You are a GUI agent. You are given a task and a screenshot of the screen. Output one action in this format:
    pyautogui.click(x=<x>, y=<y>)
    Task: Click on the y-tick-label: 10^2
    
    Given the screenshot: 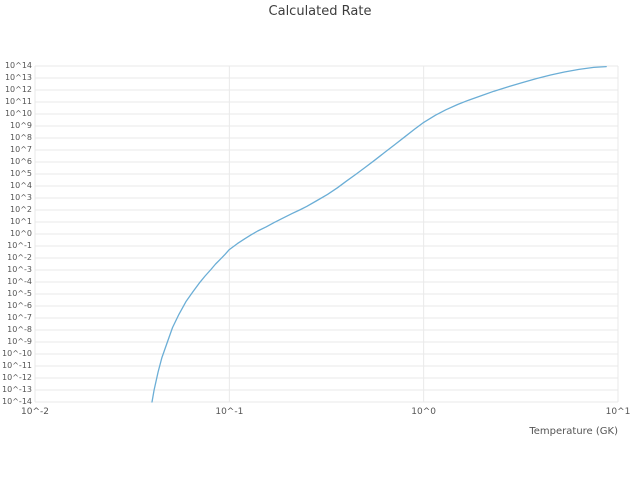 What is the action you would take?
    pyautogui.click(x=21, y=209)
    